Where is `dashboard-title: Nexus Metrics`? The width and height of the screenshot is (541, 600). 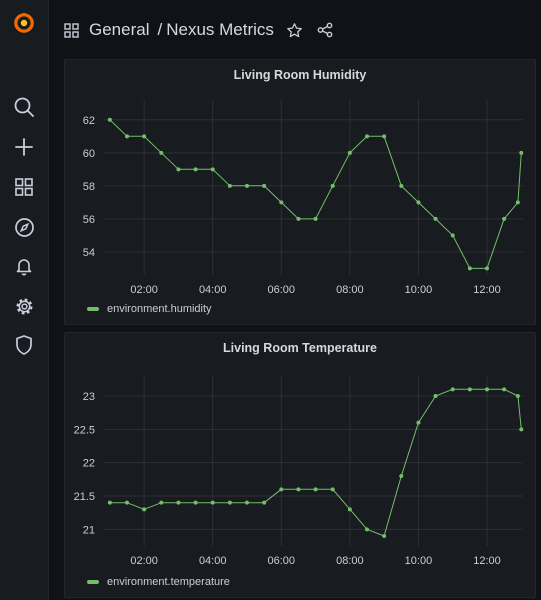
dashboard-title: Nexus Metrics is located at coordinates (220, 29).